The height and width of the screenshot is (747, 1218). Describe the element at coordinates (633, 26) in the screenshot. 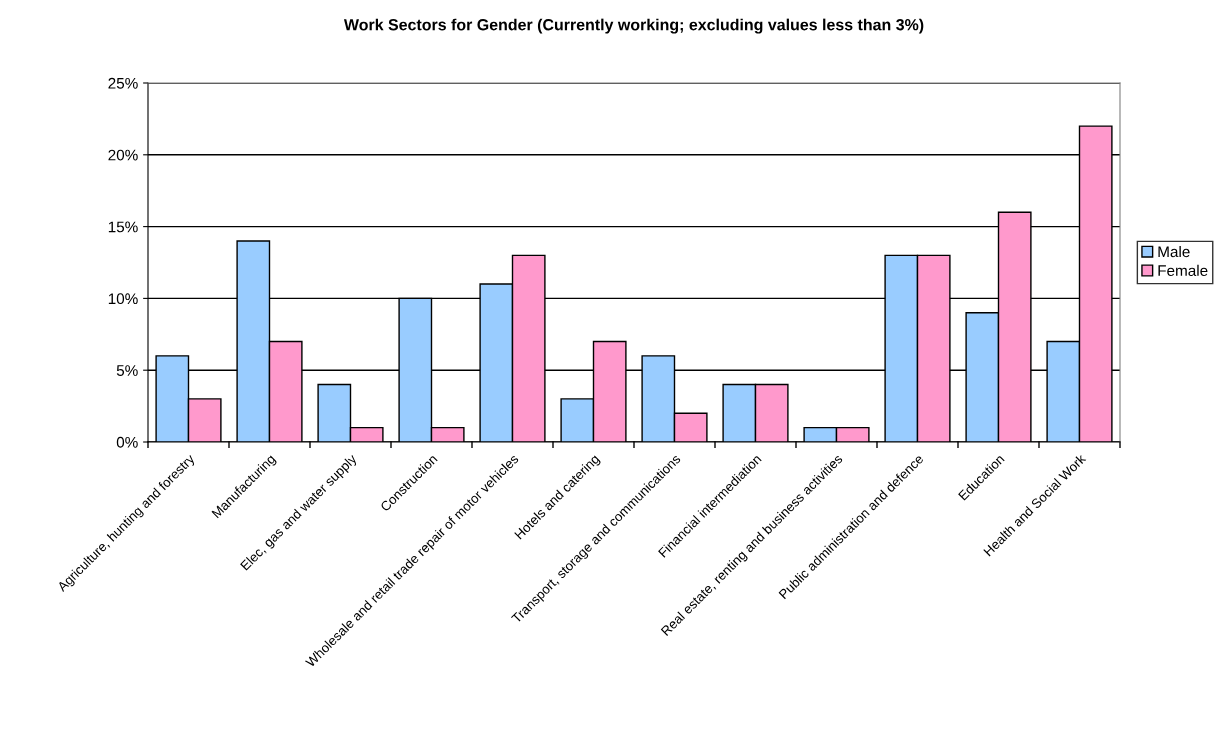

I see `chart-title: Work Sectors for Gender (Currently working; excluding values less than 3%)` at that location.